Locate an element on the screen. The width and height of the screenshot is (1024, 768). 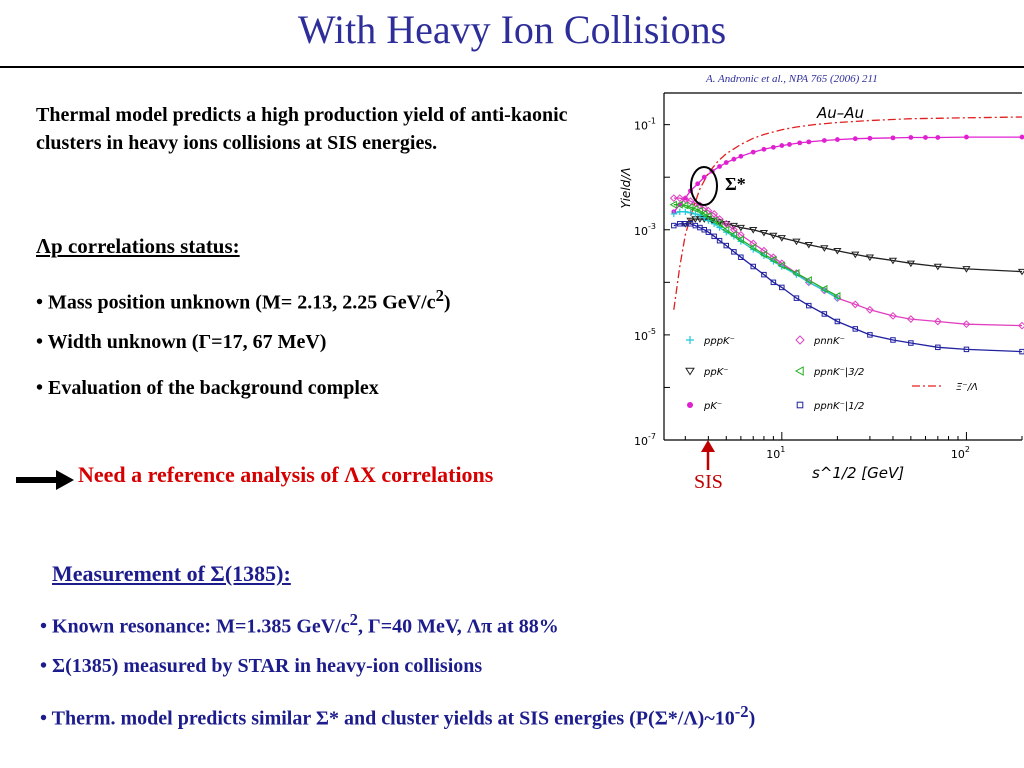
sis-arrow-head is located at coordinates (708, 446).